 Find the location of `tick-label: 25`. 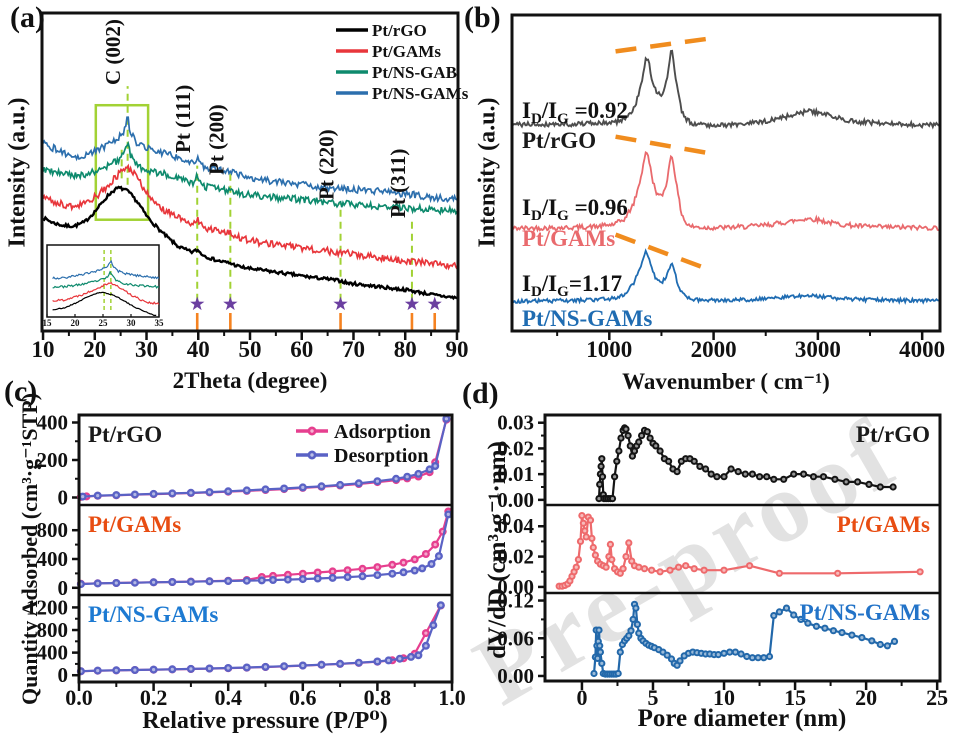

tick-label: 25 is located at coordinates (937, 697).